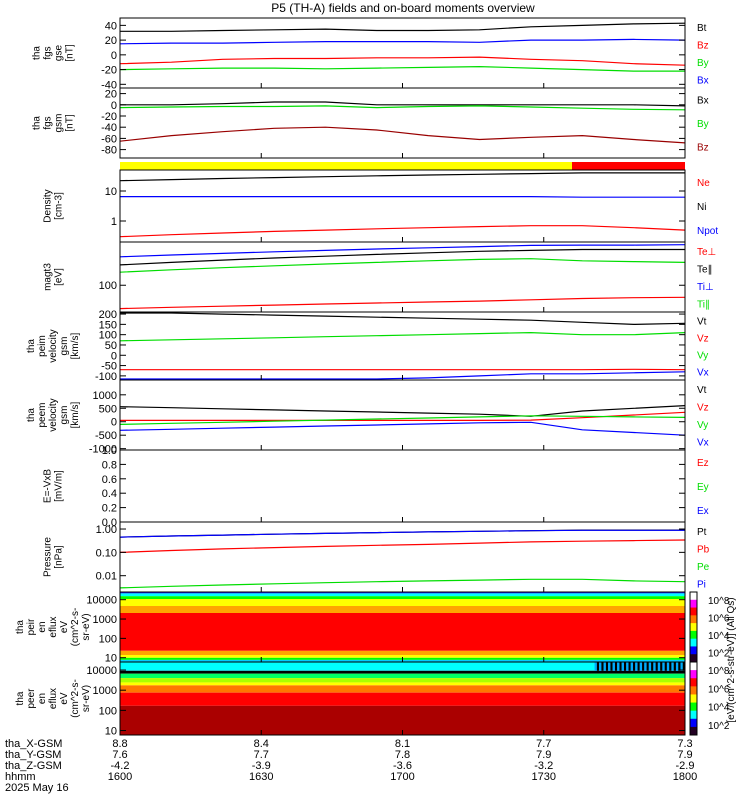 This screenshot has height=800, width=750. I want to click on ephem-value: 8.8, so click(119, 744).